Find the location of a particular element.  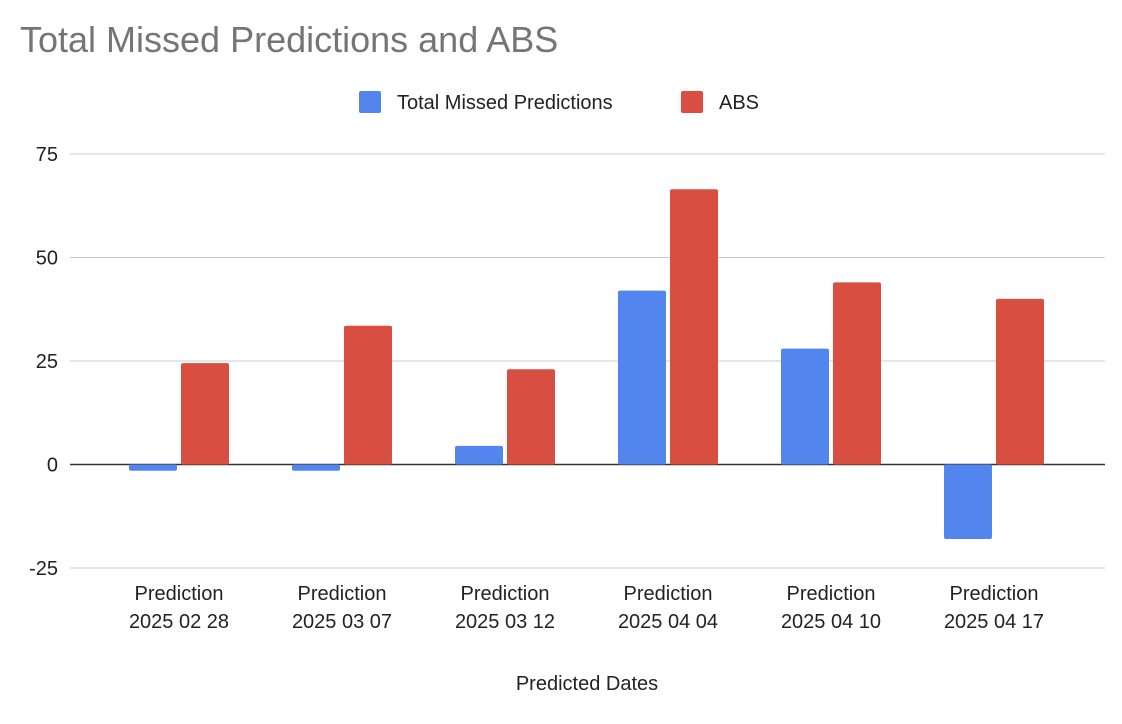

legend-swatch-total-missed-predictions is located at coordinates (370, 102).